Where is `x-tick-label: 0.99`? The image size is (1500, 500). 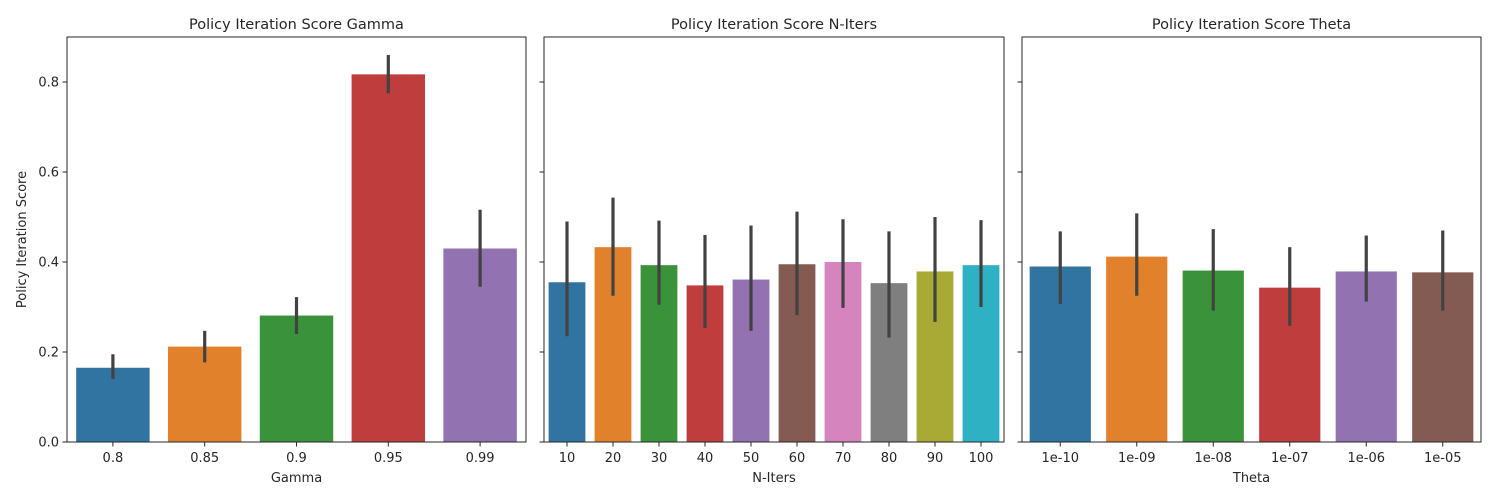
x-tick-label: 0.99 is located at coordinates (480, 458).